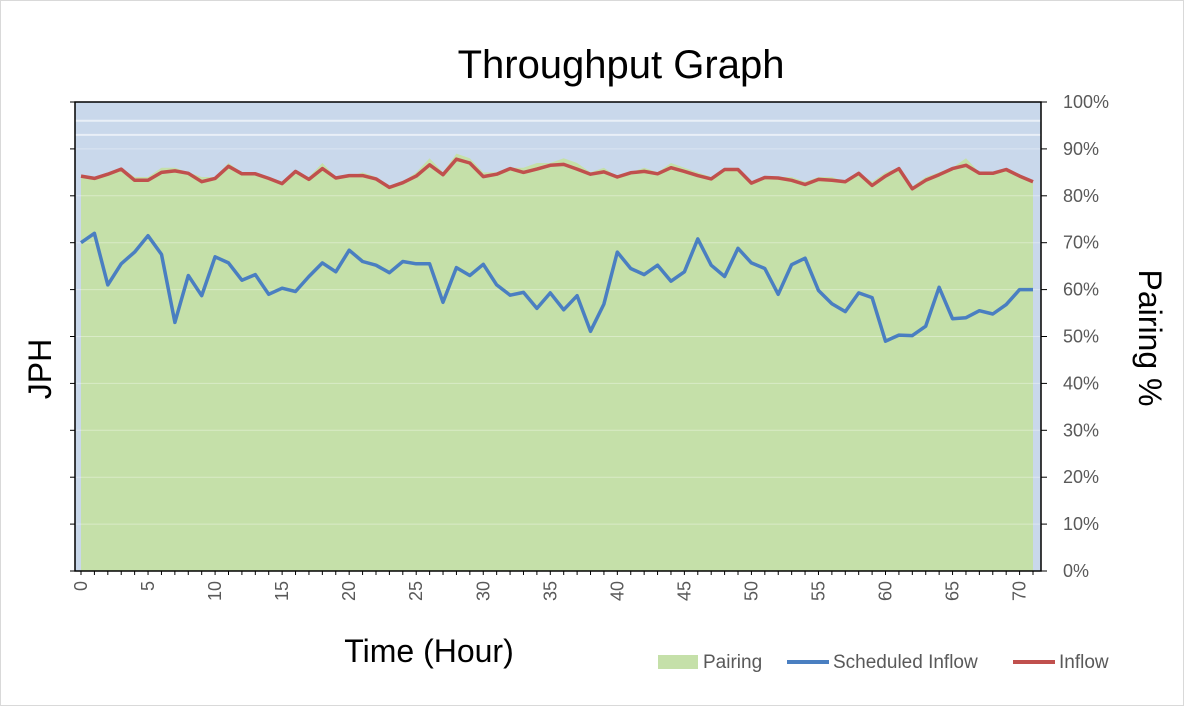 This screenshot has height=706, width=1184. Describe the element at coordinates (1081, 430) in the screenshot. I see `y2-tick-label: 30%` at that location.